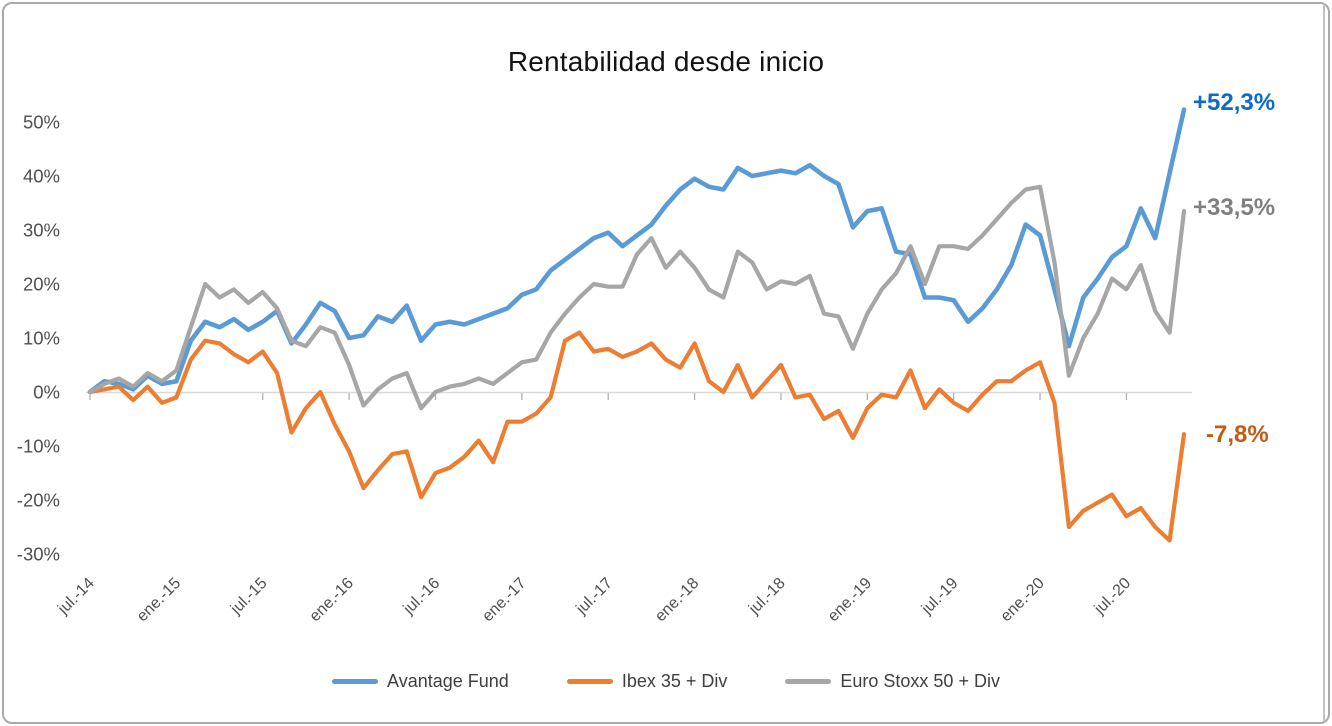  I want to click on chart-title: Rentabilidad desde inicio, so click(666, 61).